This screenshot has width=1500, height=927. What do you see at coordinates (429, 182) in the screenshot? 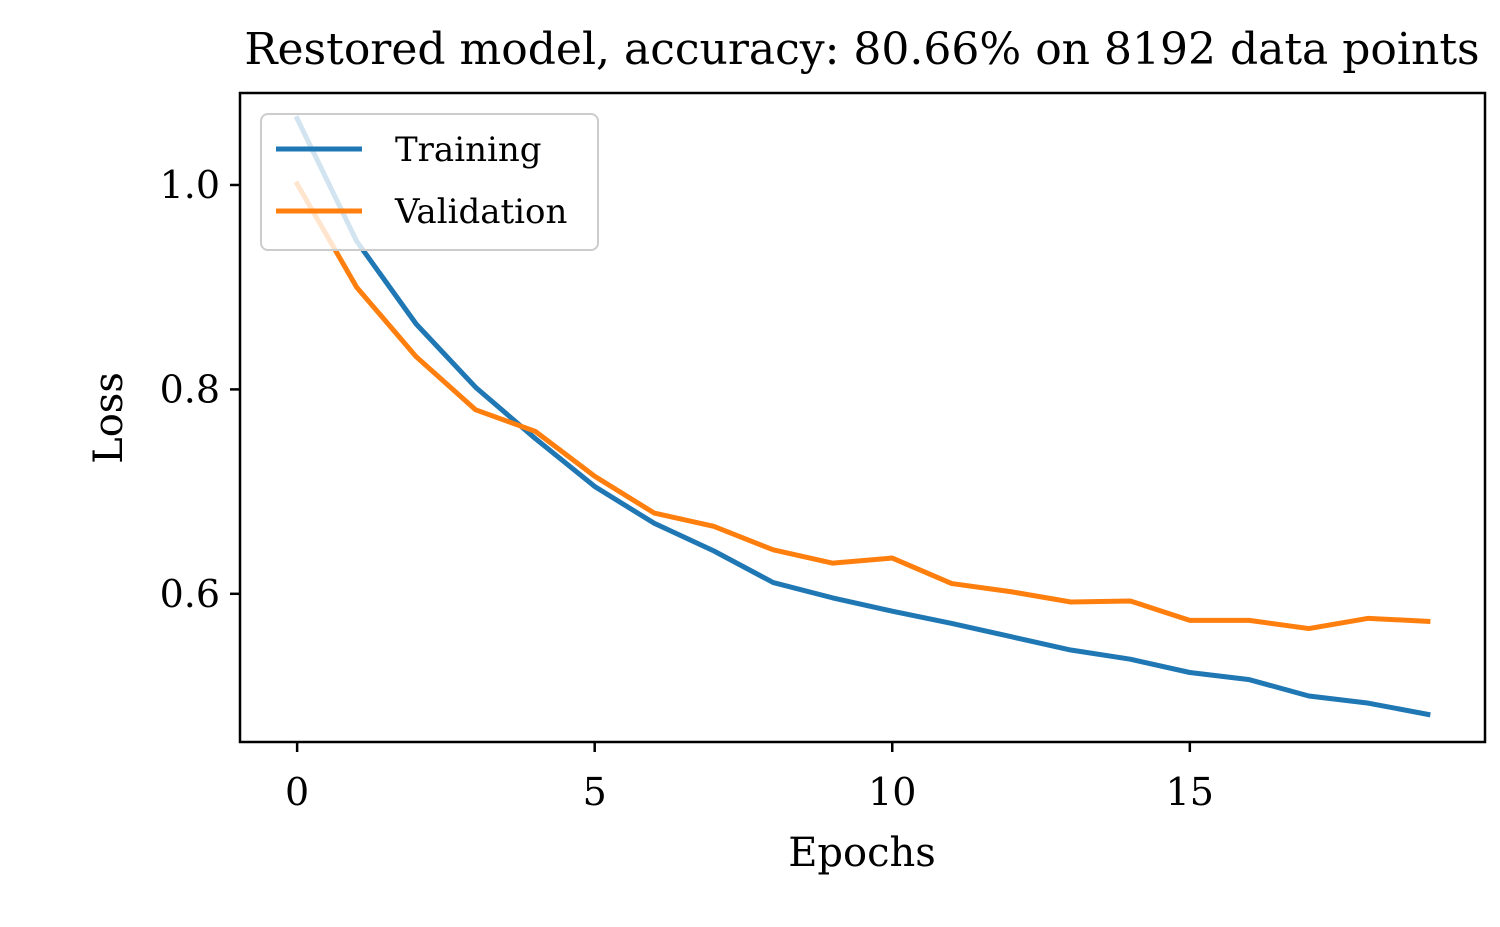
I see `legend: Training Validation` at bounding box center [429, 182].